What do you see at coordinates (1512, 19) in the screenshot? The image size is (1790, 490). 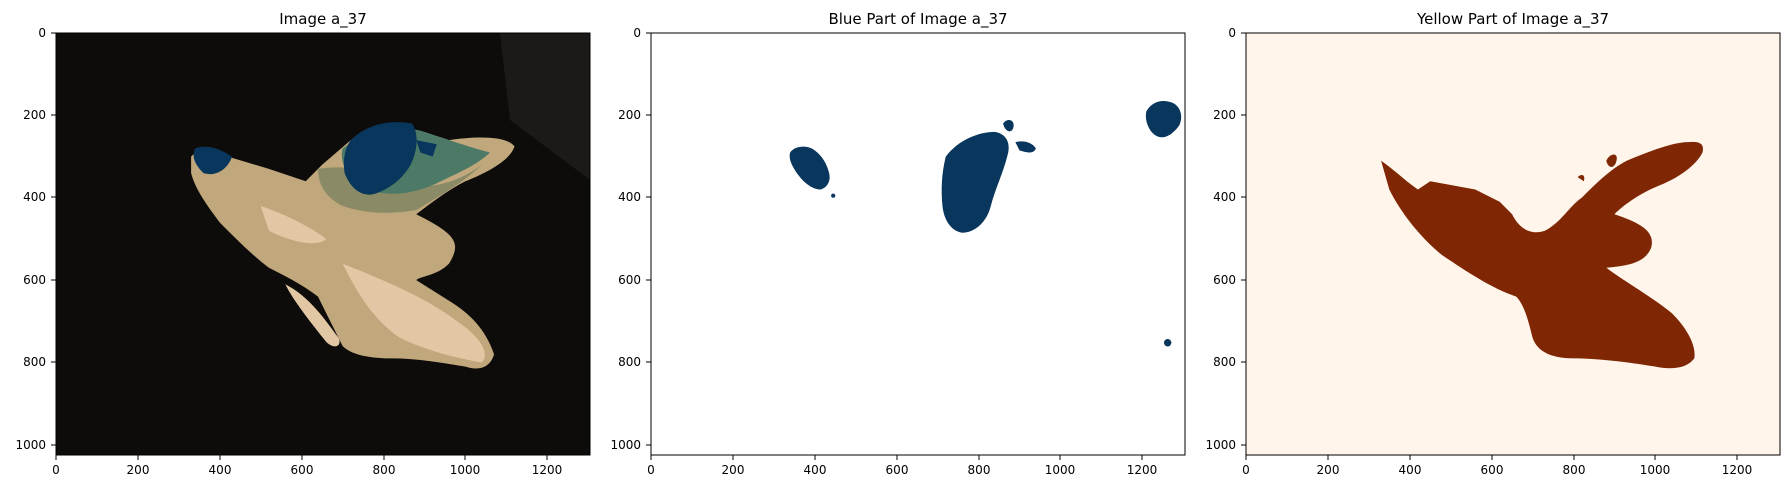 I see `panel-title: Yellow Part of Image a_37` at bounding box center [1512, 19].